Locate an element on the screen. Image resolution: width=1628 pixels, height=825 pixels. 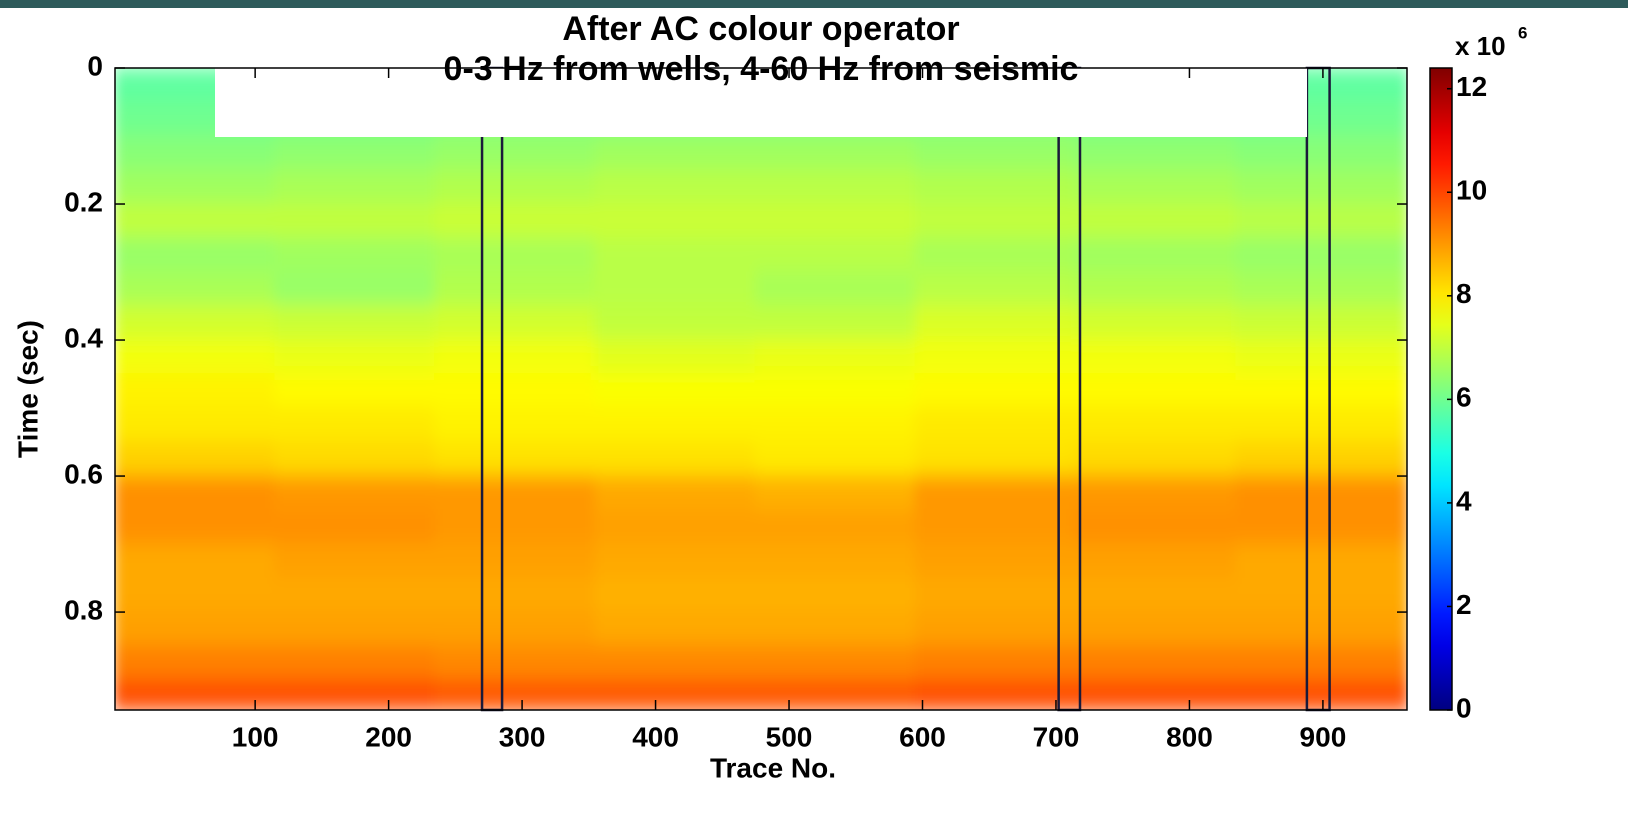
colorbar-tick-label: 4 is located at coordinates (1464, 500).